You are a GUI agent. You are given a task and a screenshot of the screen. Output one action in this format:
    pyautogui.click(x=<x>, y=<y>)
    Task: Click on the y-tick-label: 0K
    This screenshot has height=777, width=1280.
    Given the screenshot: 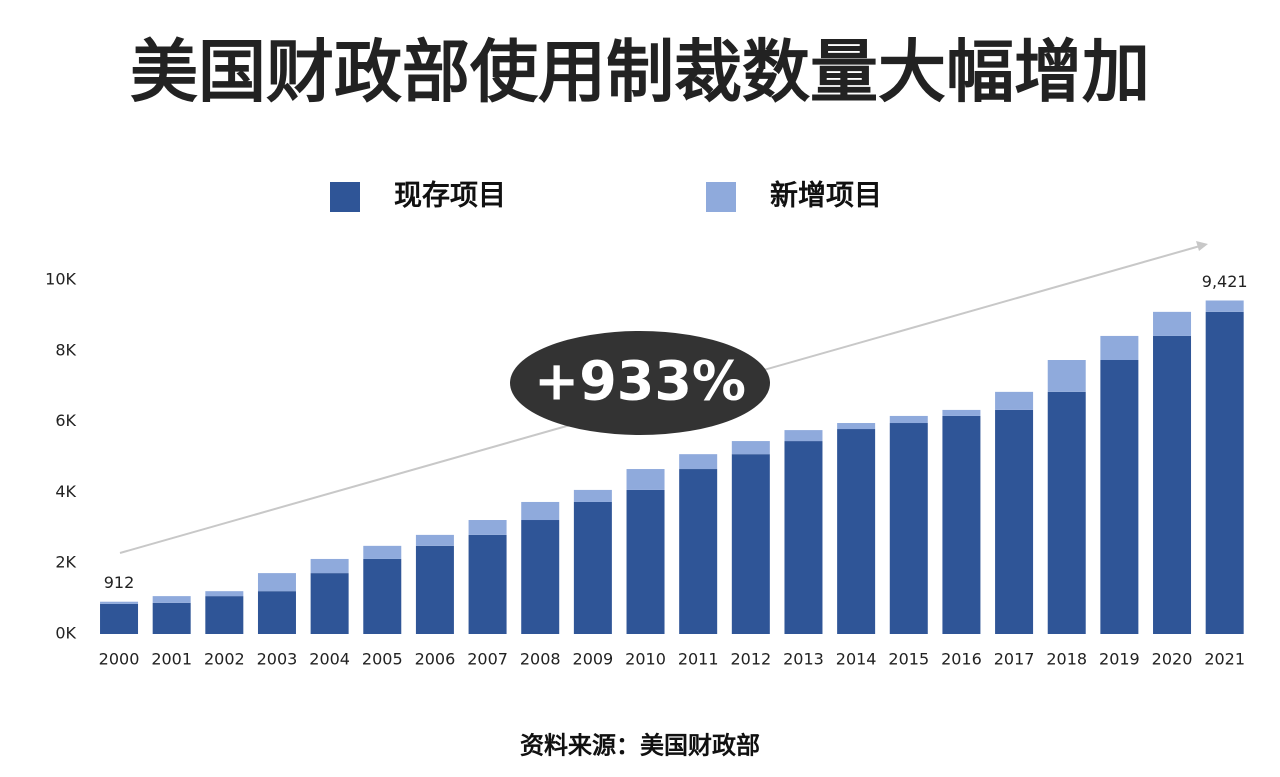 What is the action you would take?
    pyautogui.click(x=65, y=633)
    